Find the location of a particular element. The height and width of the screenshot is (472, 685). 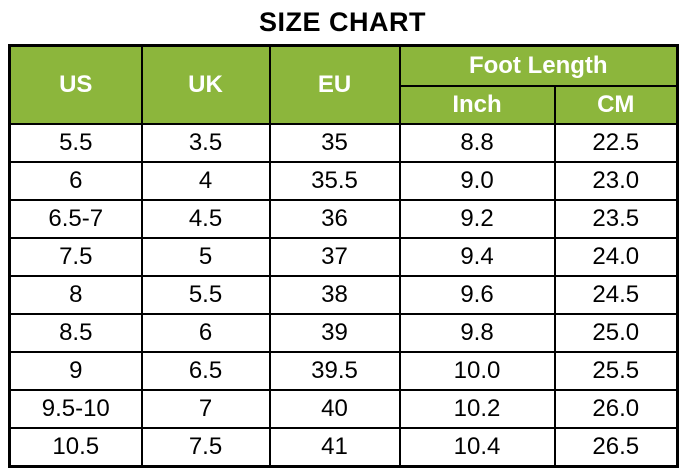

header-foot-length: Foot Length is located at coordinates (538, 65).